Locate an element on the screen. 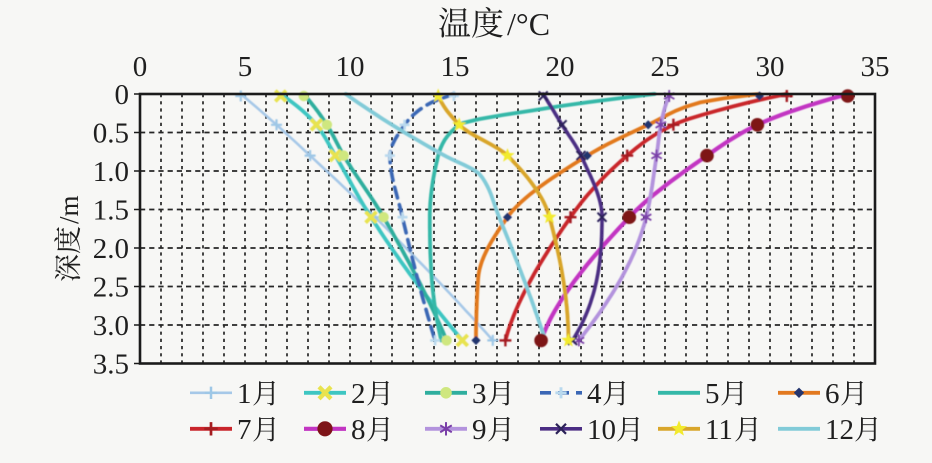  svg-text: 2.5 is located at coordinates (111, 288).